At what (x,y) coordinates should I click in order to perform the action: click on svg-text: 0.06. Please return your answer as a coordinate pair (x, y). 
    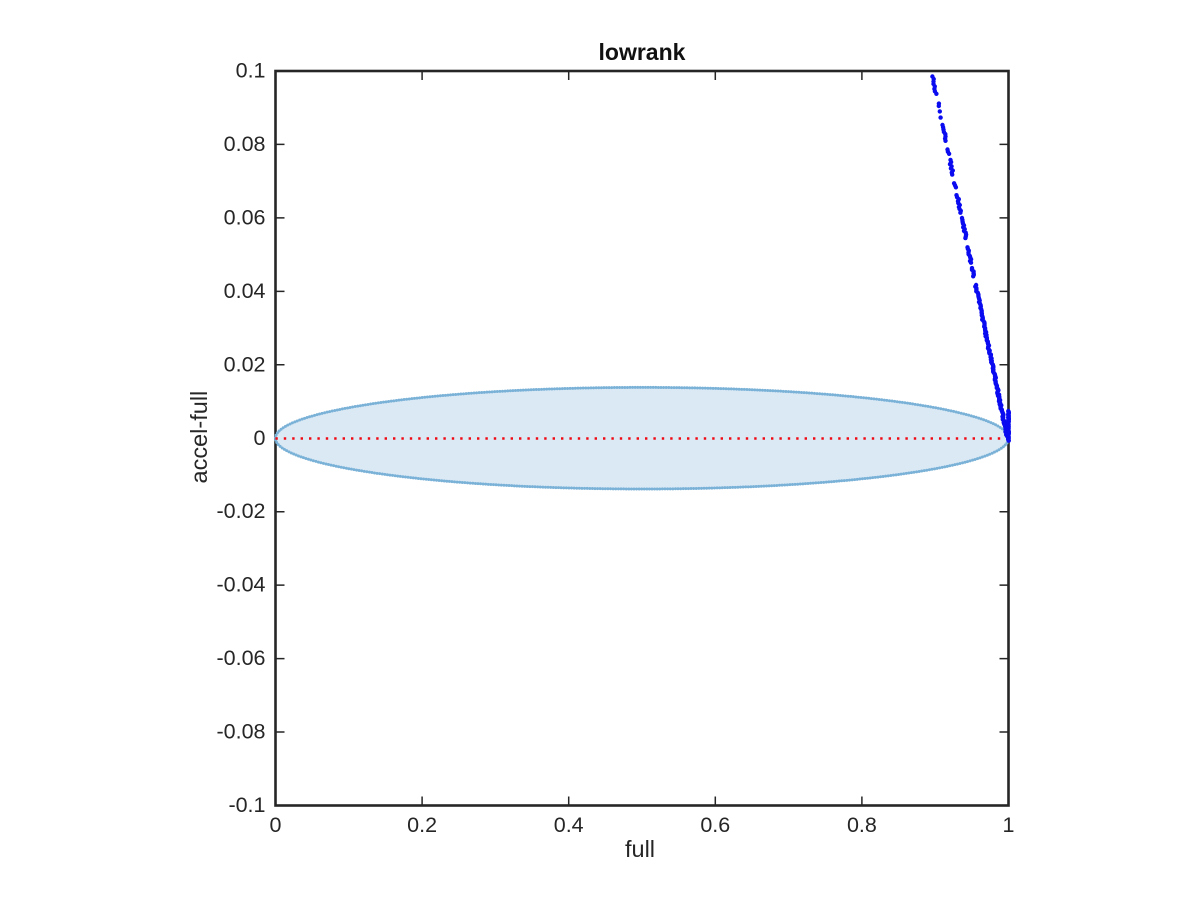
    Looking at the image, I should click on (245, 217).